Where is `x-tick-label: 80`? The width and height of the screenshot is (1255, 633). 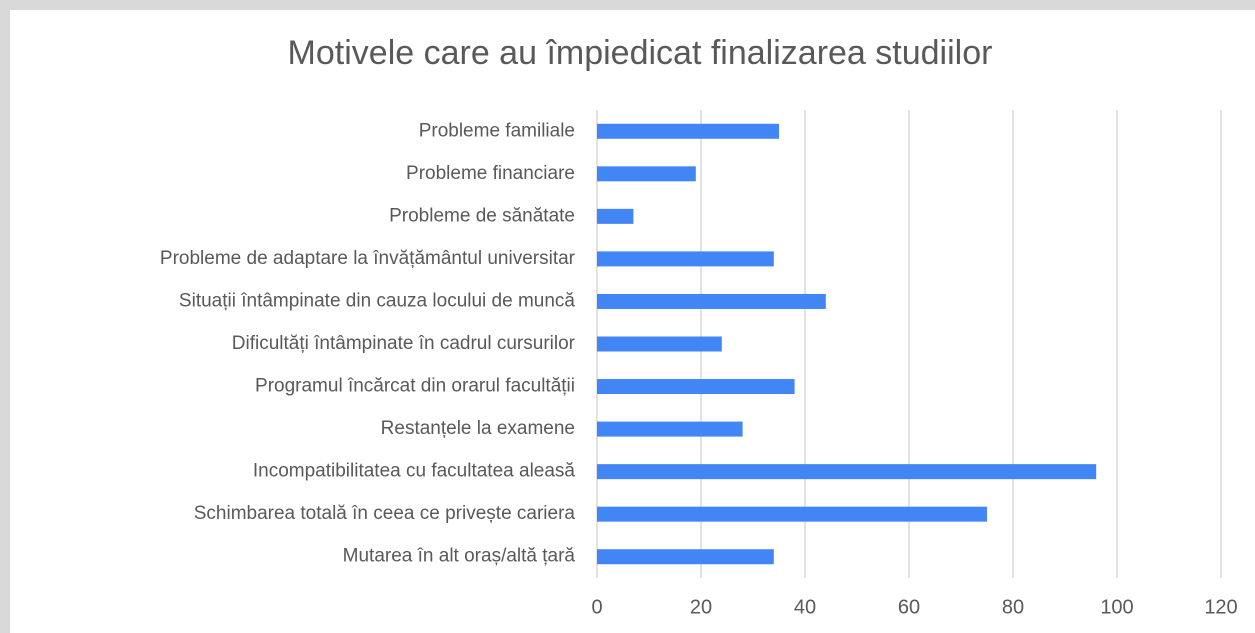 x-tick-label: 80 is located at coordinates (1013, 607).